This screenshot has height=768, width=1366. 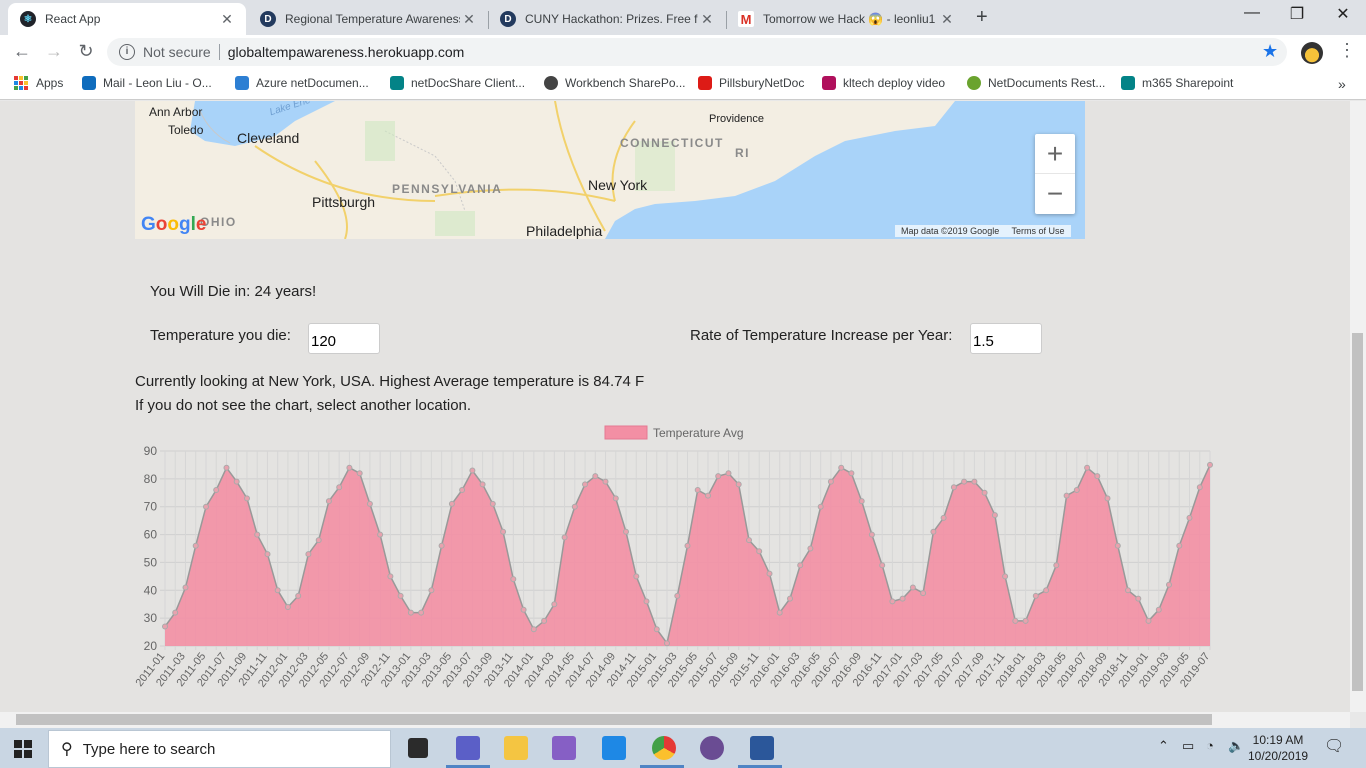 I want to click on file-explorer-icon, so click(x=516, y=748).